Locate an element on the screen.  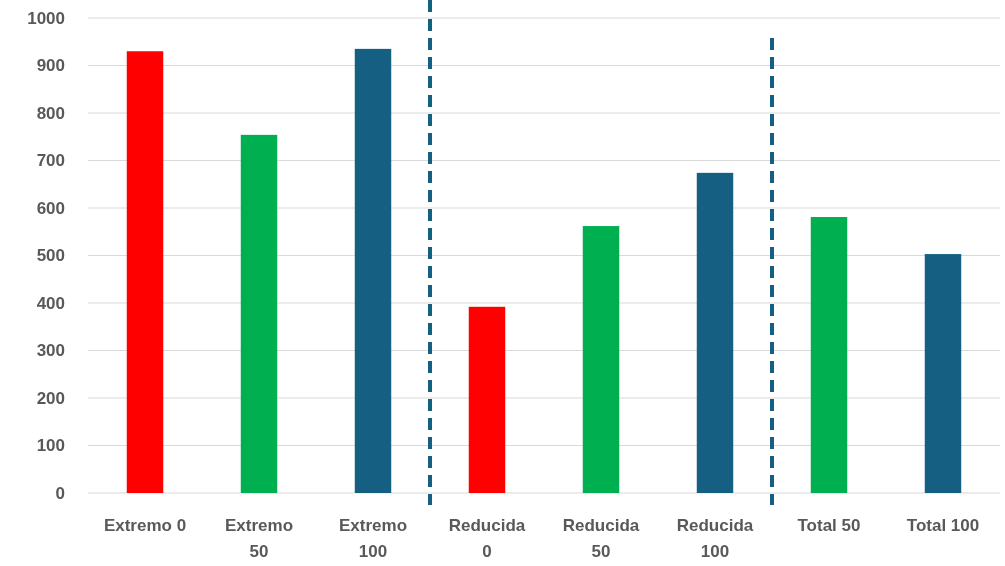
x-tick-label: Total 50 is located at coordinates (829, 525).